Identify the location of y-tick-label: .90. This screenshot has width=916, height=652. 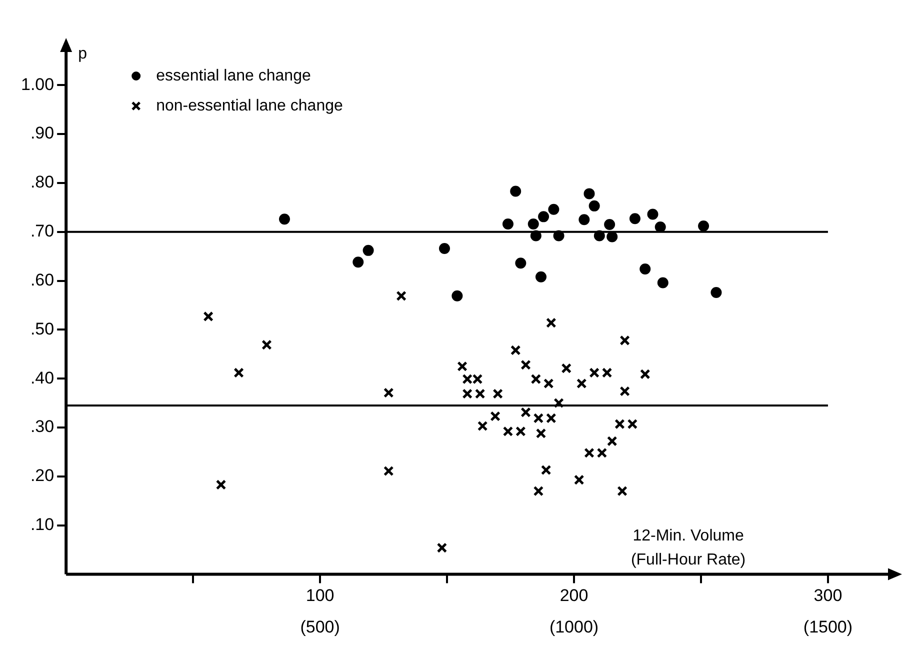
(42, 133).